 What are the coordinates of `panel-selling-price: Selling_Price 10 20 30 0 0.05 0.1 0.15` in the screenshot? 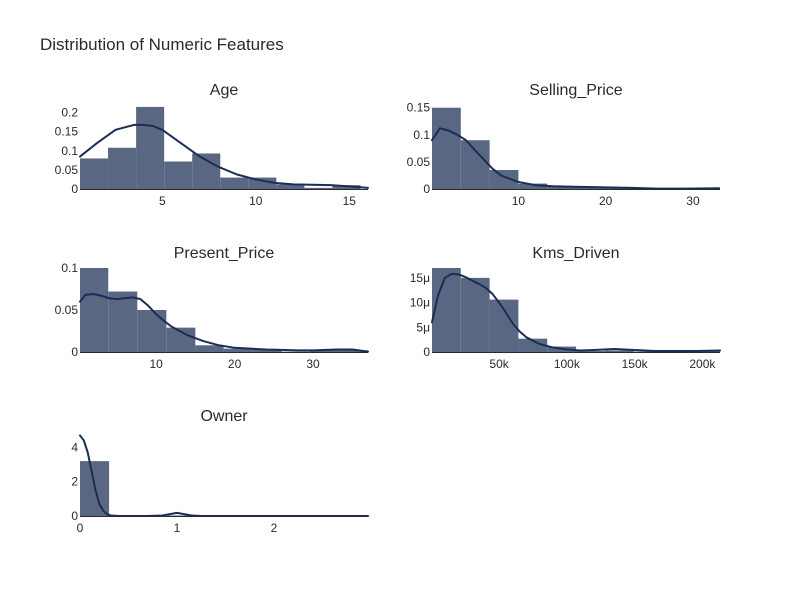 It's located at (564, 145).